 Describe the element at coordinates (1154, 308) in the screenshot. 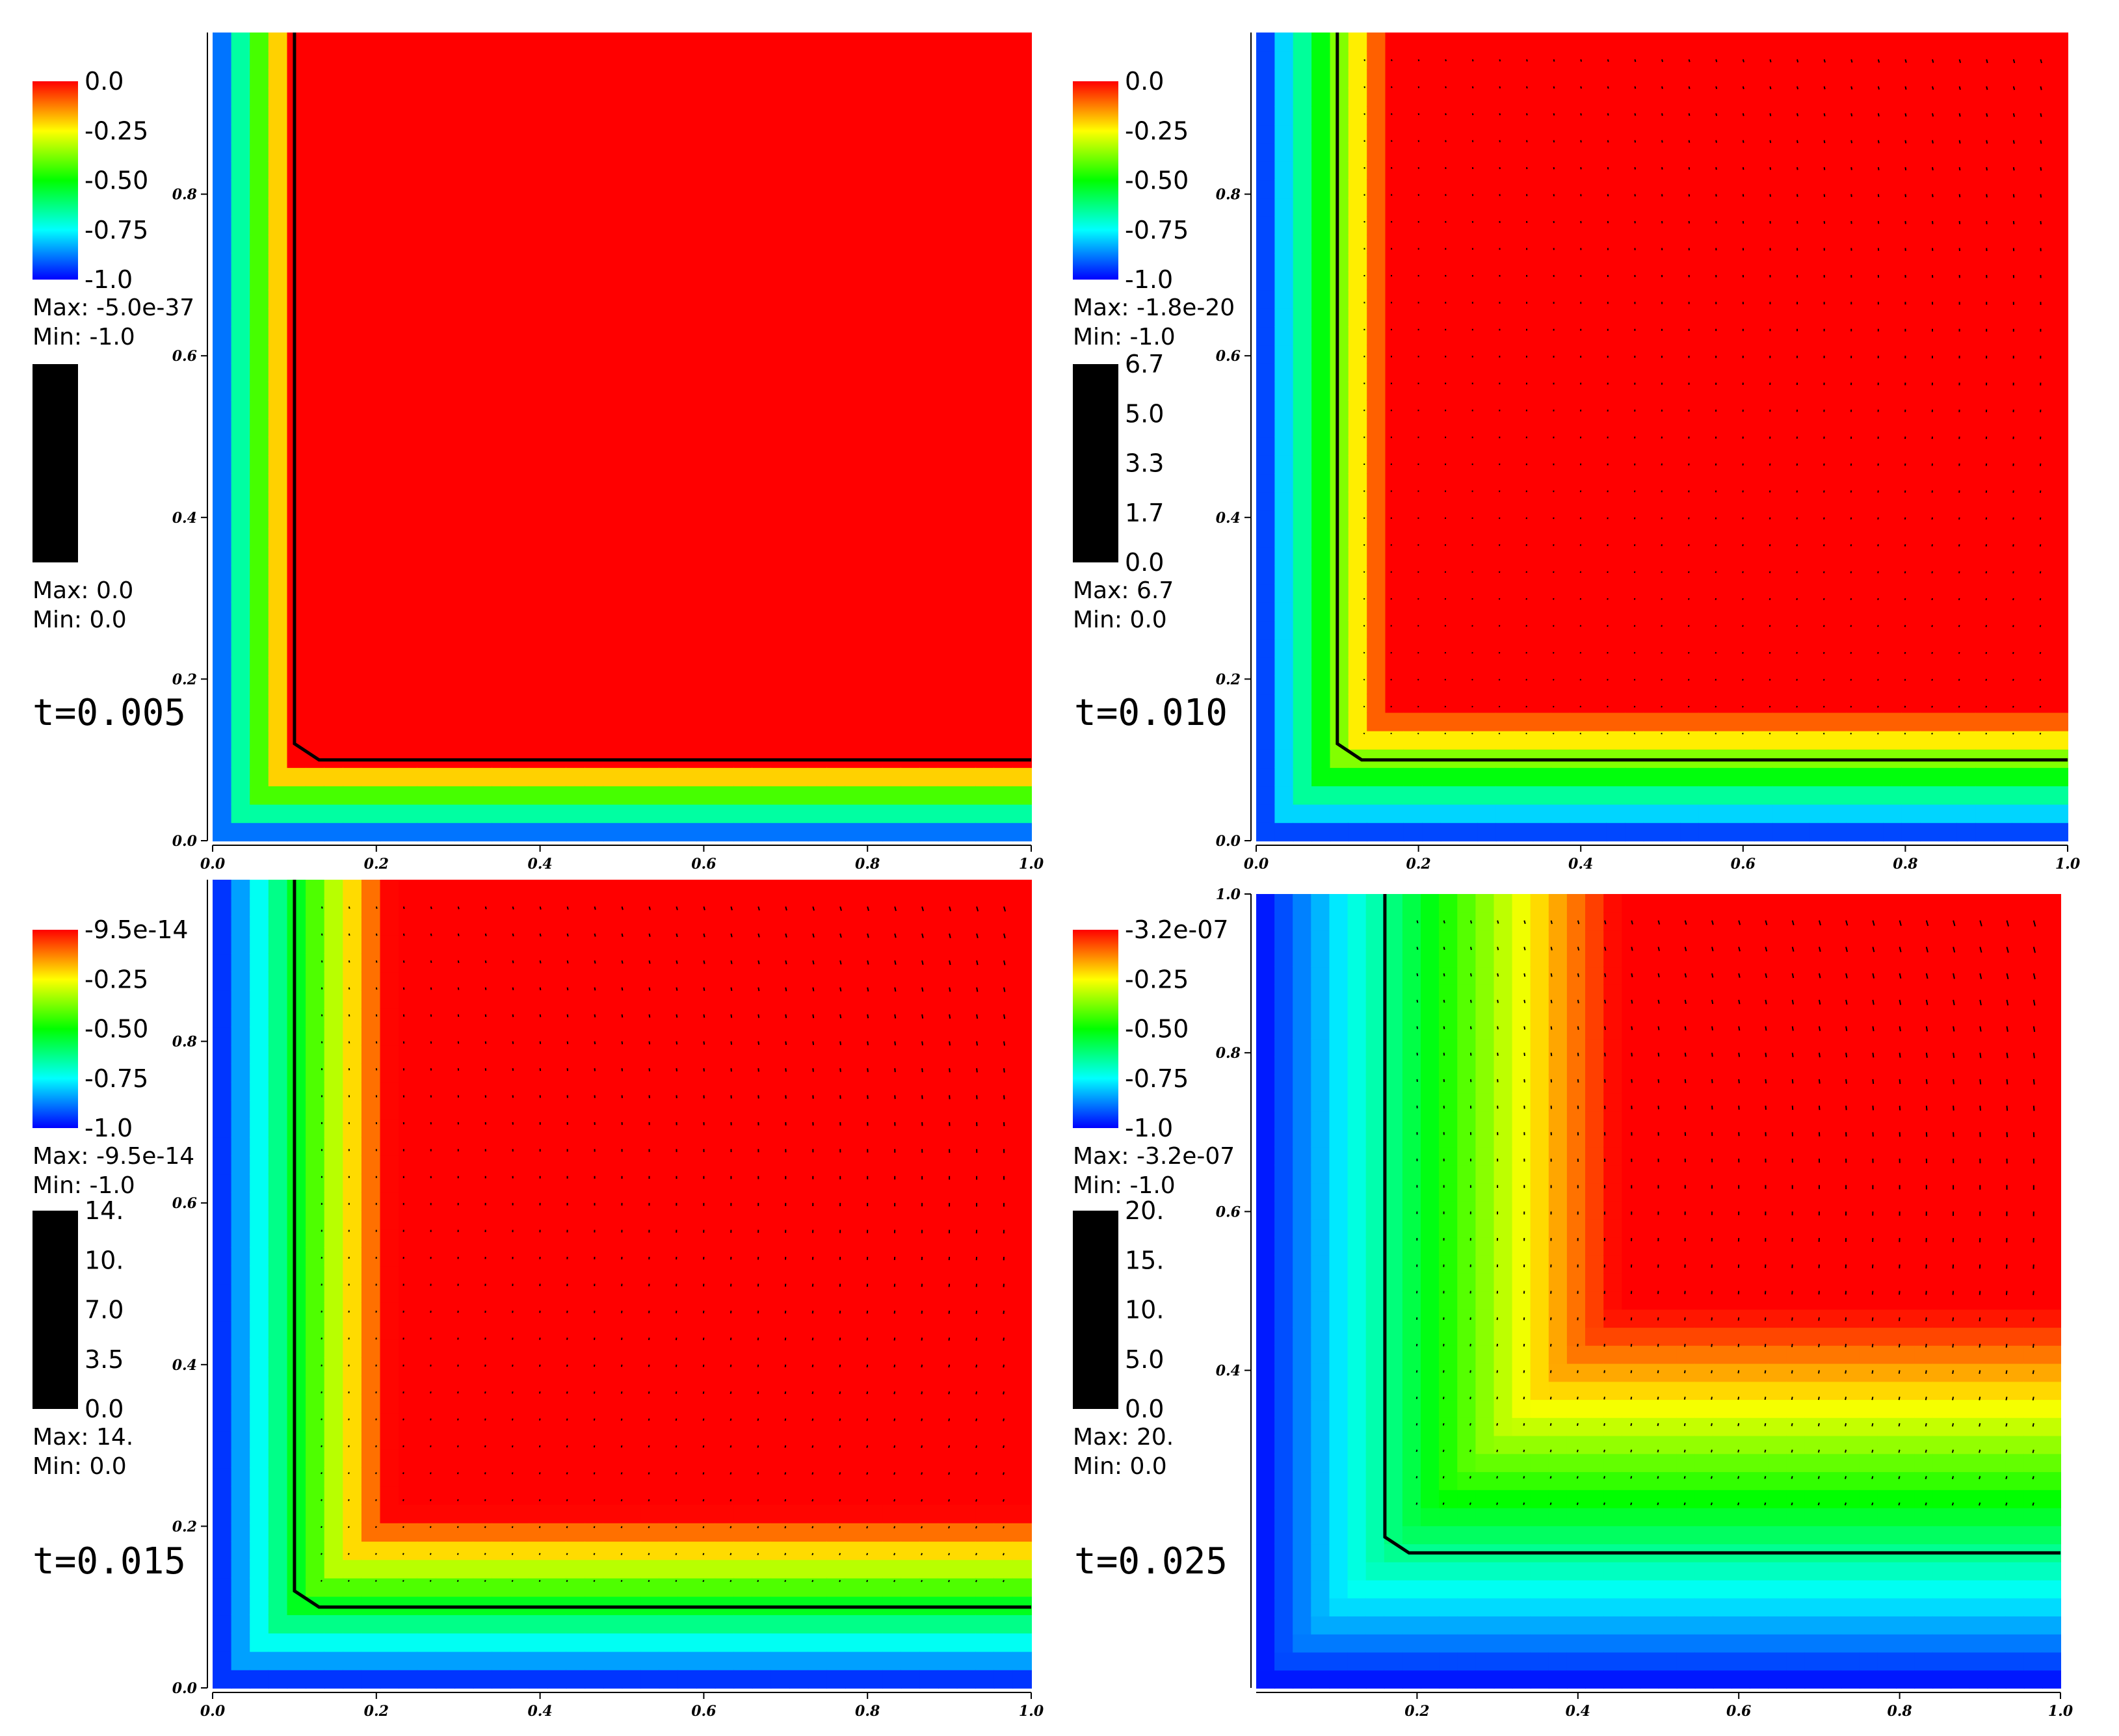

I see `scalar-max-label: Max: -1.8e-20` at that location.